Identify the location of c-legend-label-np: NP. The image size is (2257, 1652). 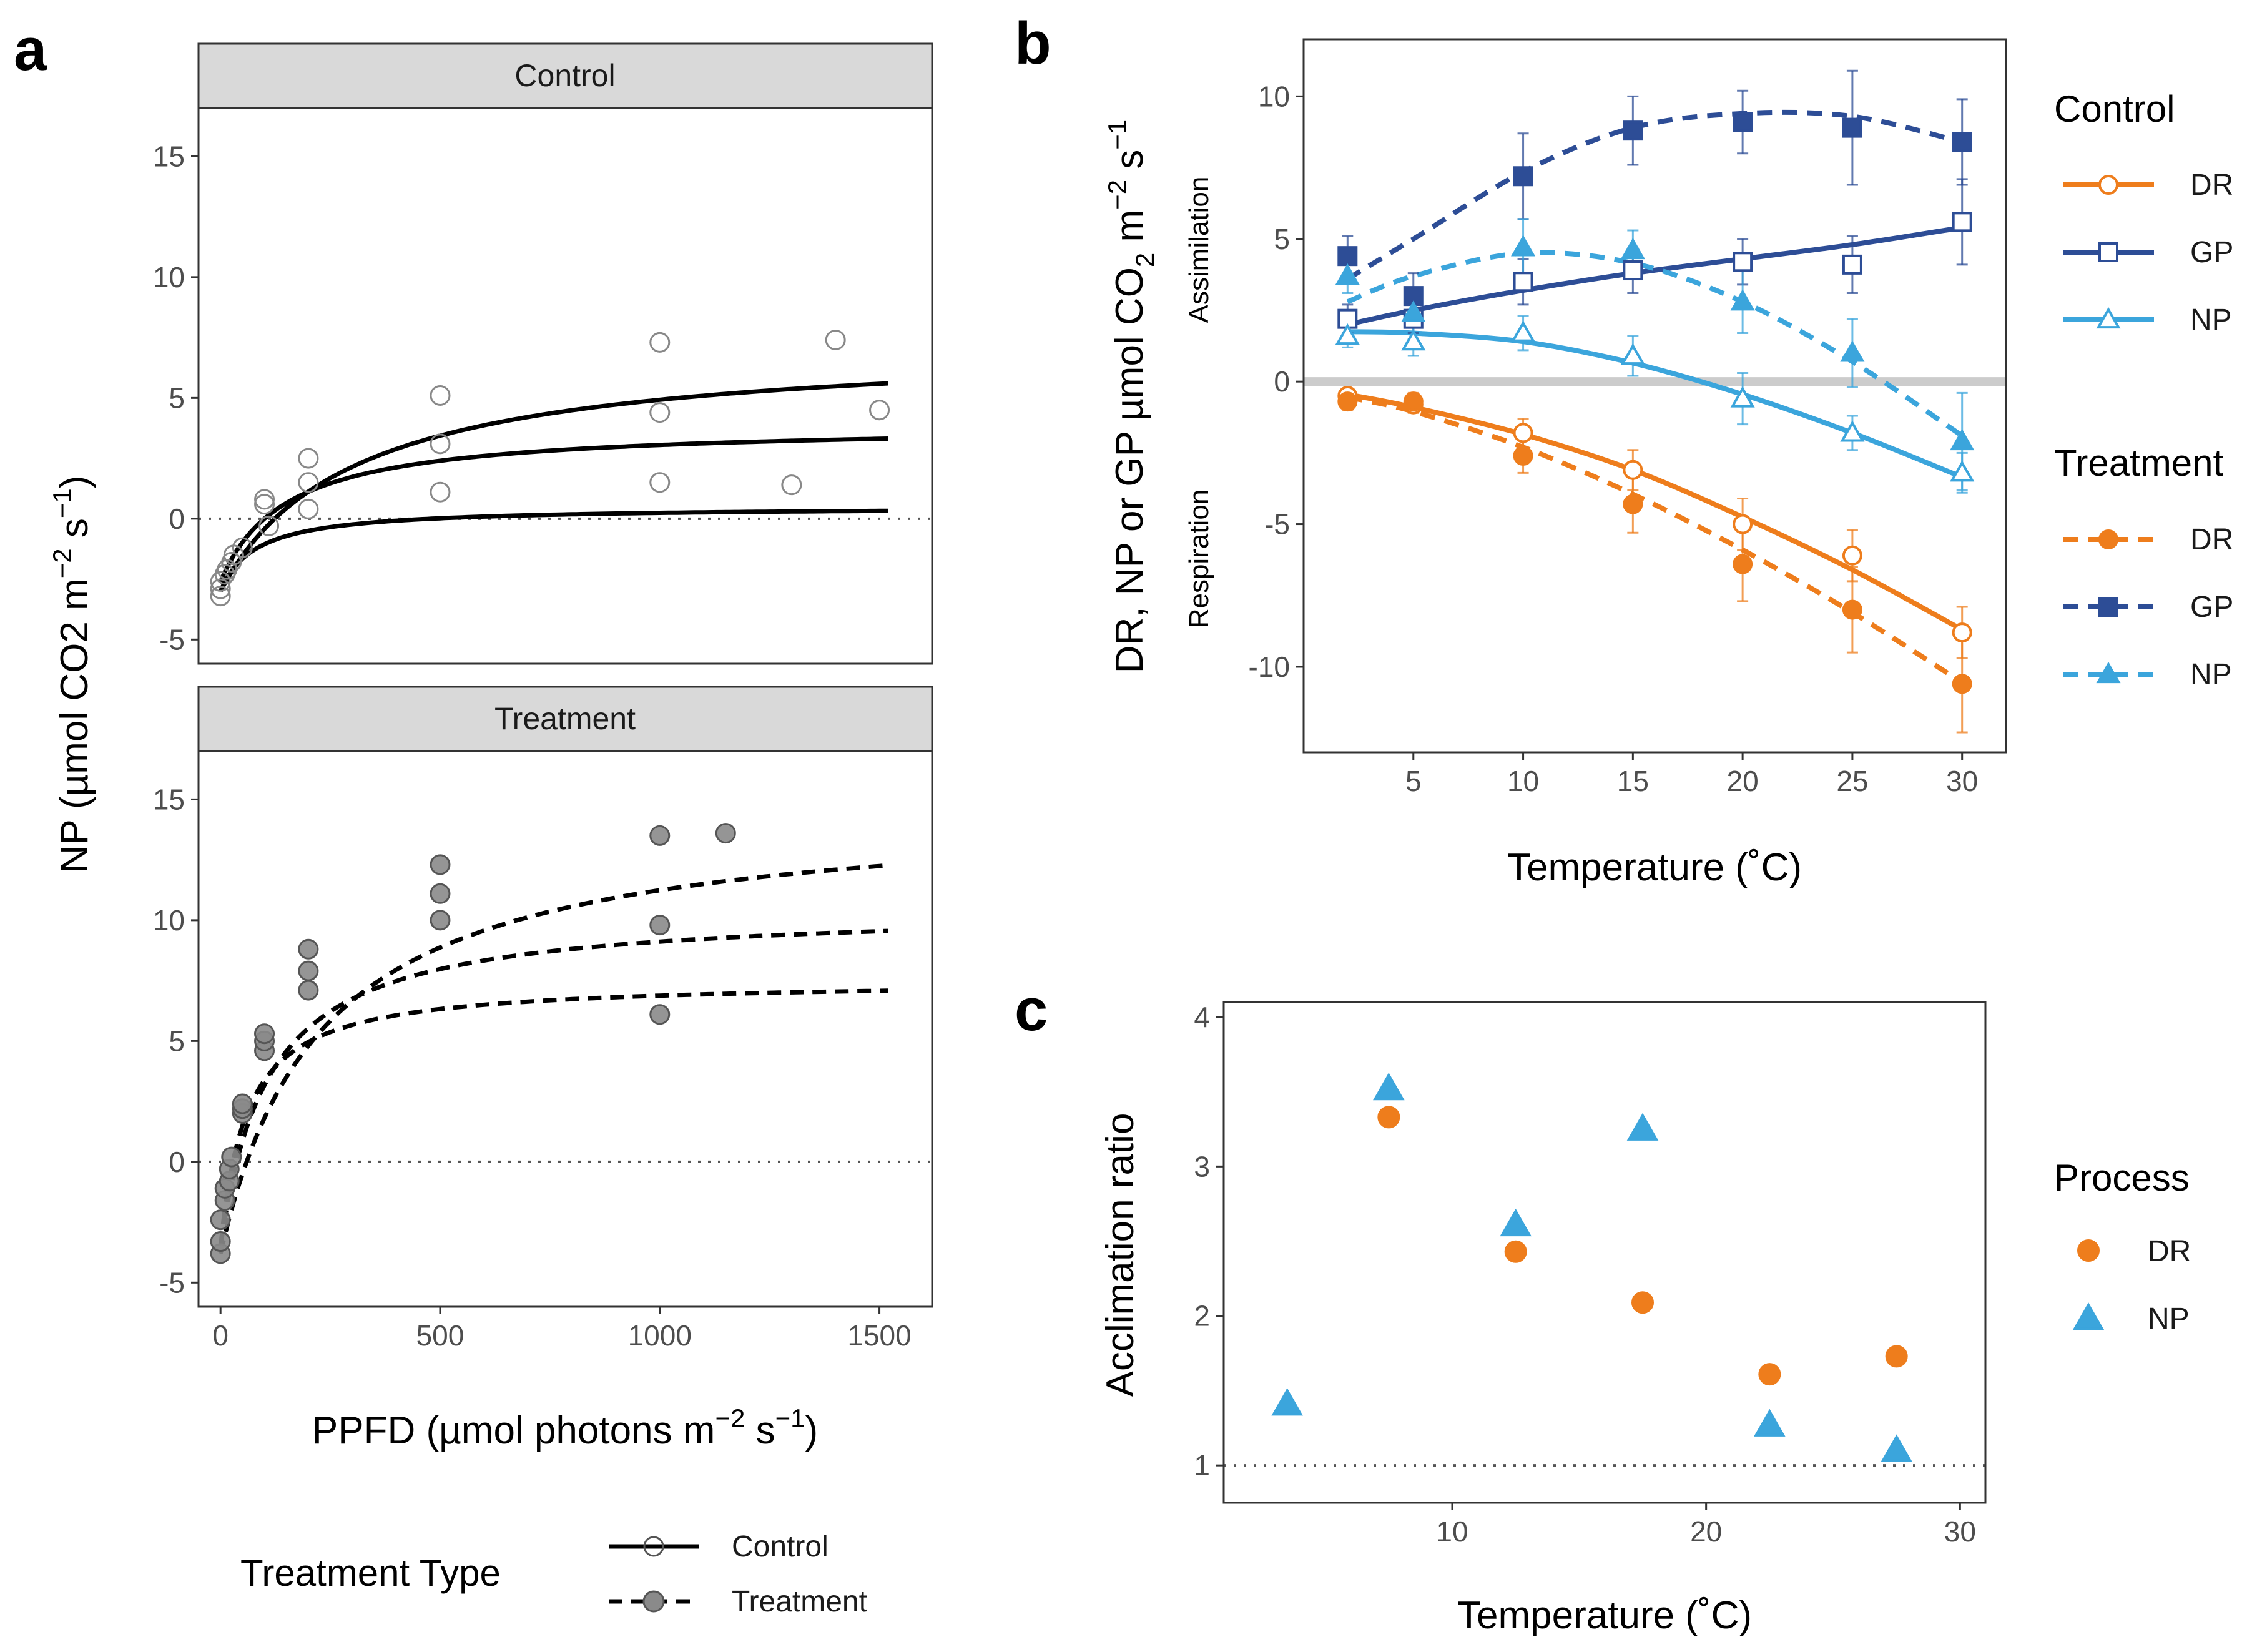
(2169, 1318).